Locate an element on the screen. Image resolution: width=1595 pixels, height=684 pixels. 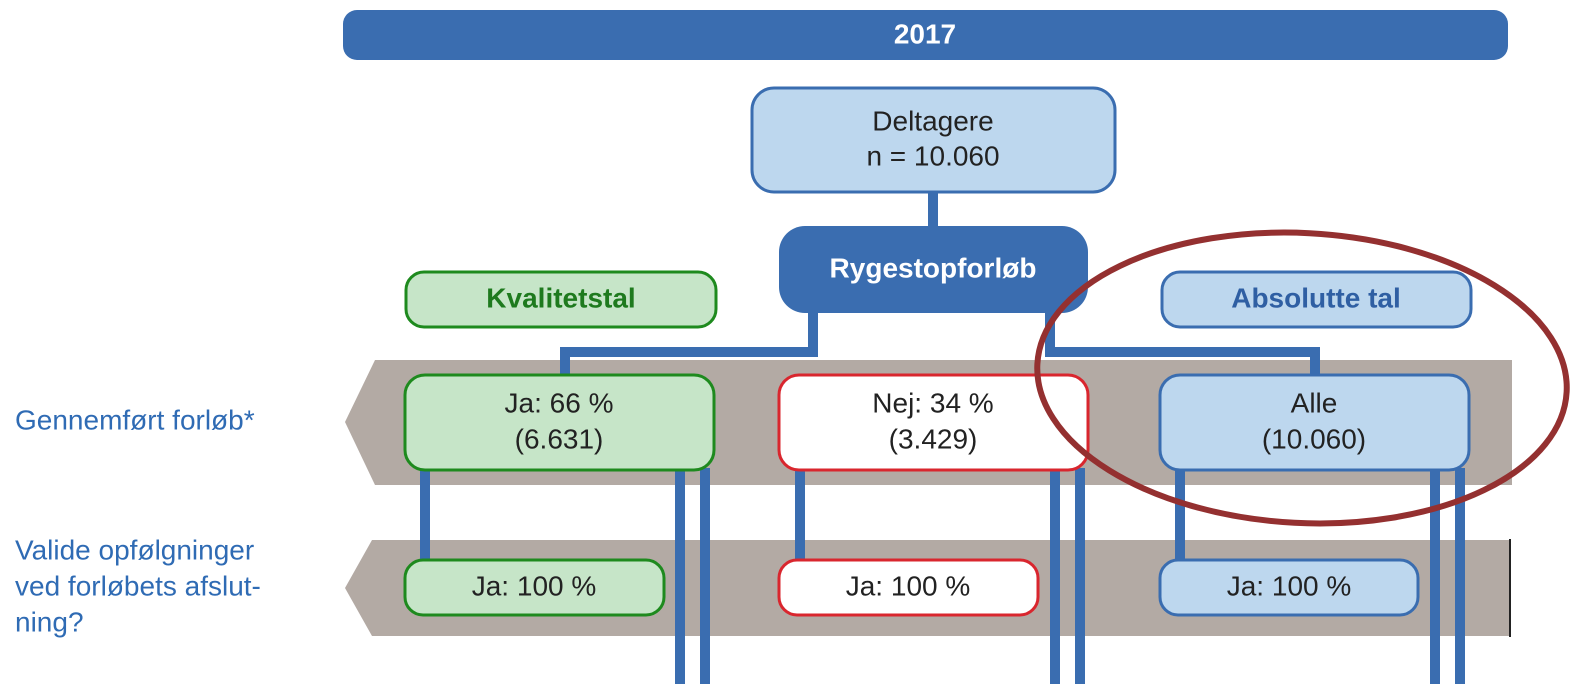
absolute-label: Absolutte tal is located at coordinates (1316, 297).